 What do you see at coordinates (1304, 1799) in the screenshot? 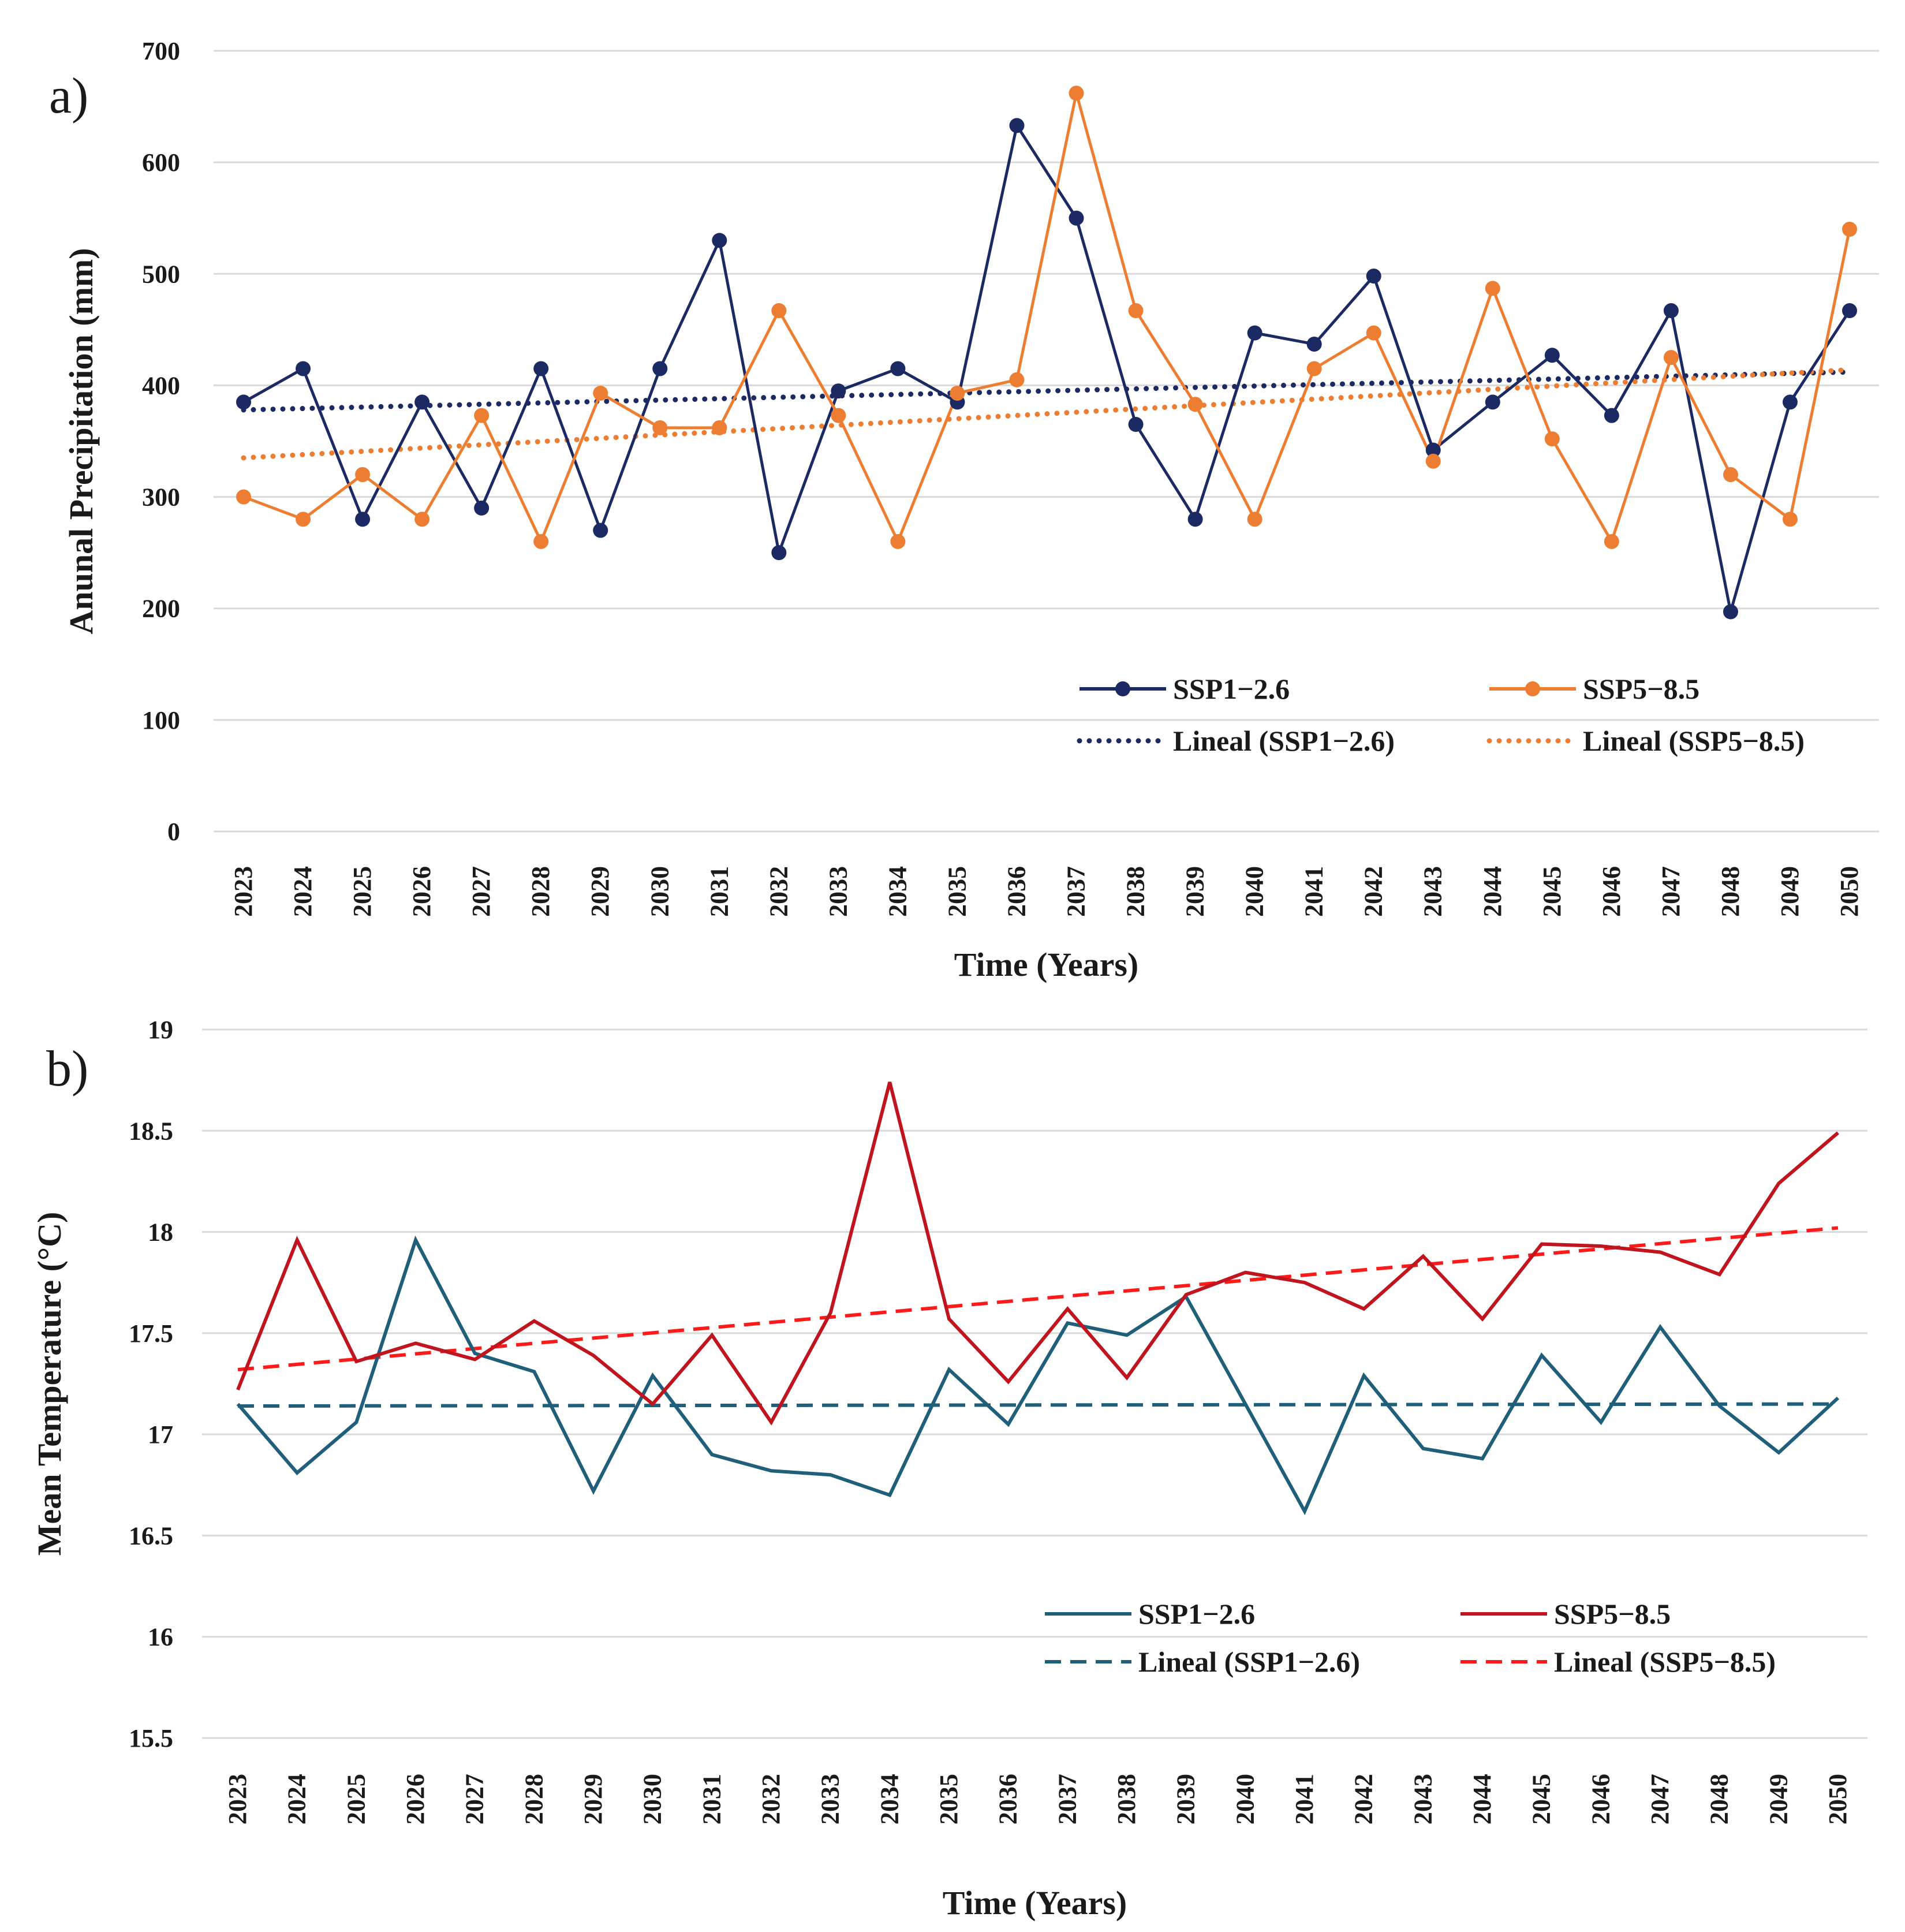
I see `x-tick-label: 2041` at bounding box center [1304, 1799].